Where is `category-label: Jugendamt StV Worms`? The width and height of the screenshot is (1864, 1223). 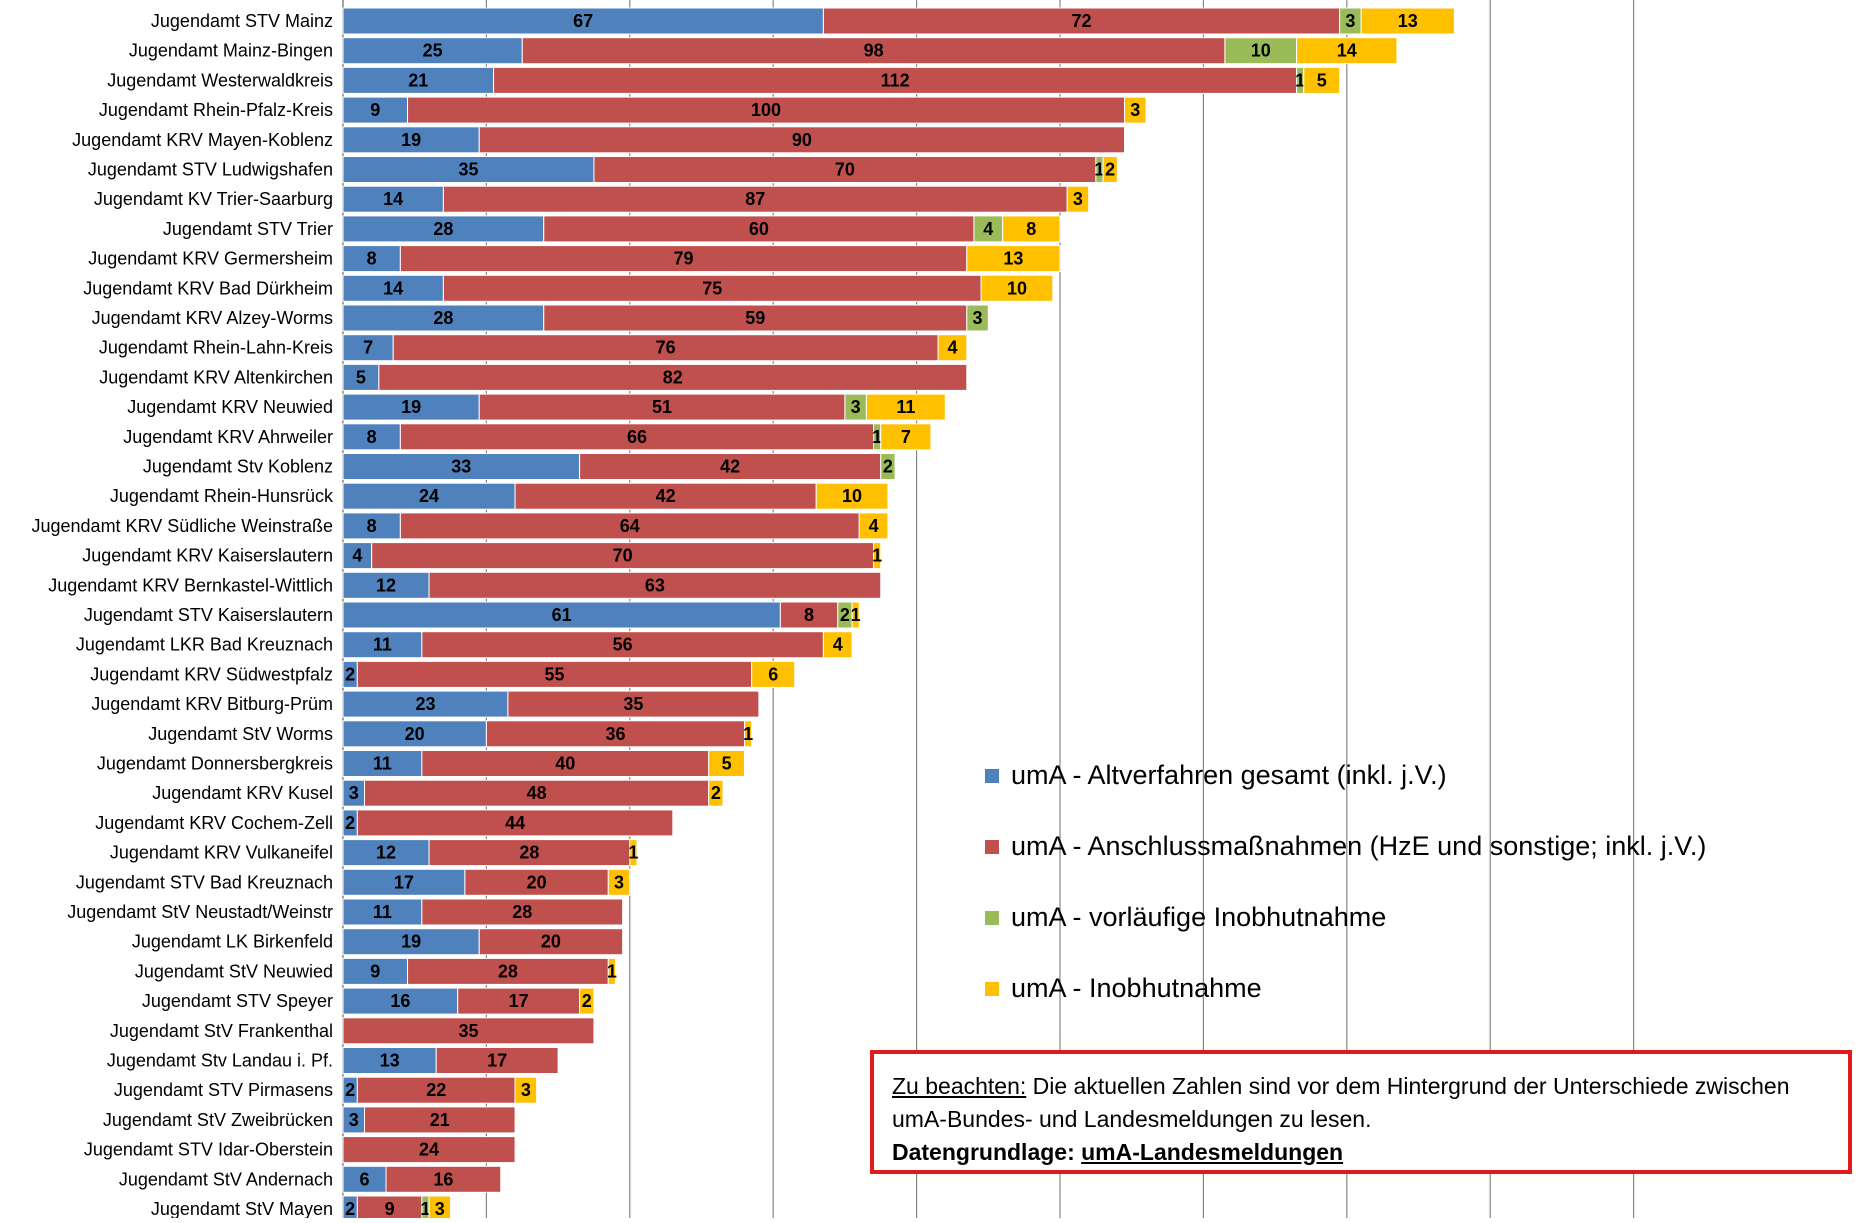 category-label: Jugendamt StV Worms is located at coordinates (240, 734).